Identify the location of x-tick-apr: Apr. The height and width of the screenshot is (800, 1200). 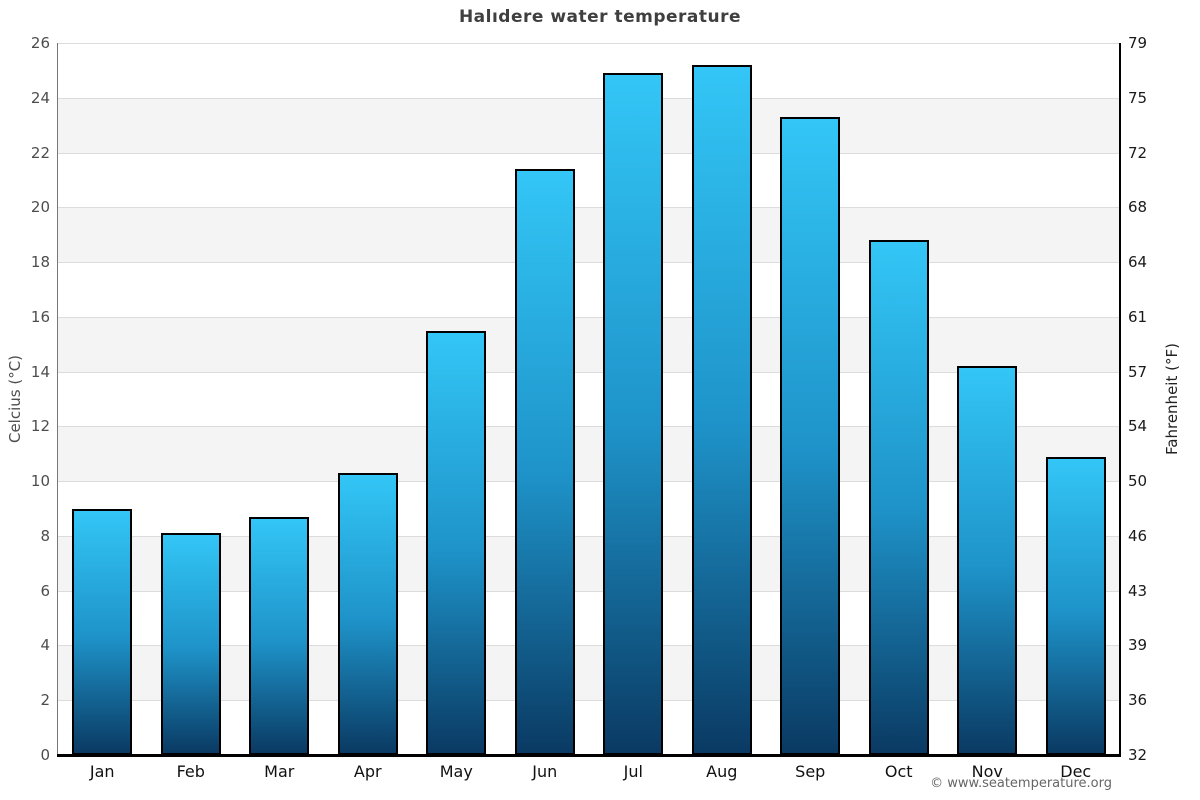
(367, 771).